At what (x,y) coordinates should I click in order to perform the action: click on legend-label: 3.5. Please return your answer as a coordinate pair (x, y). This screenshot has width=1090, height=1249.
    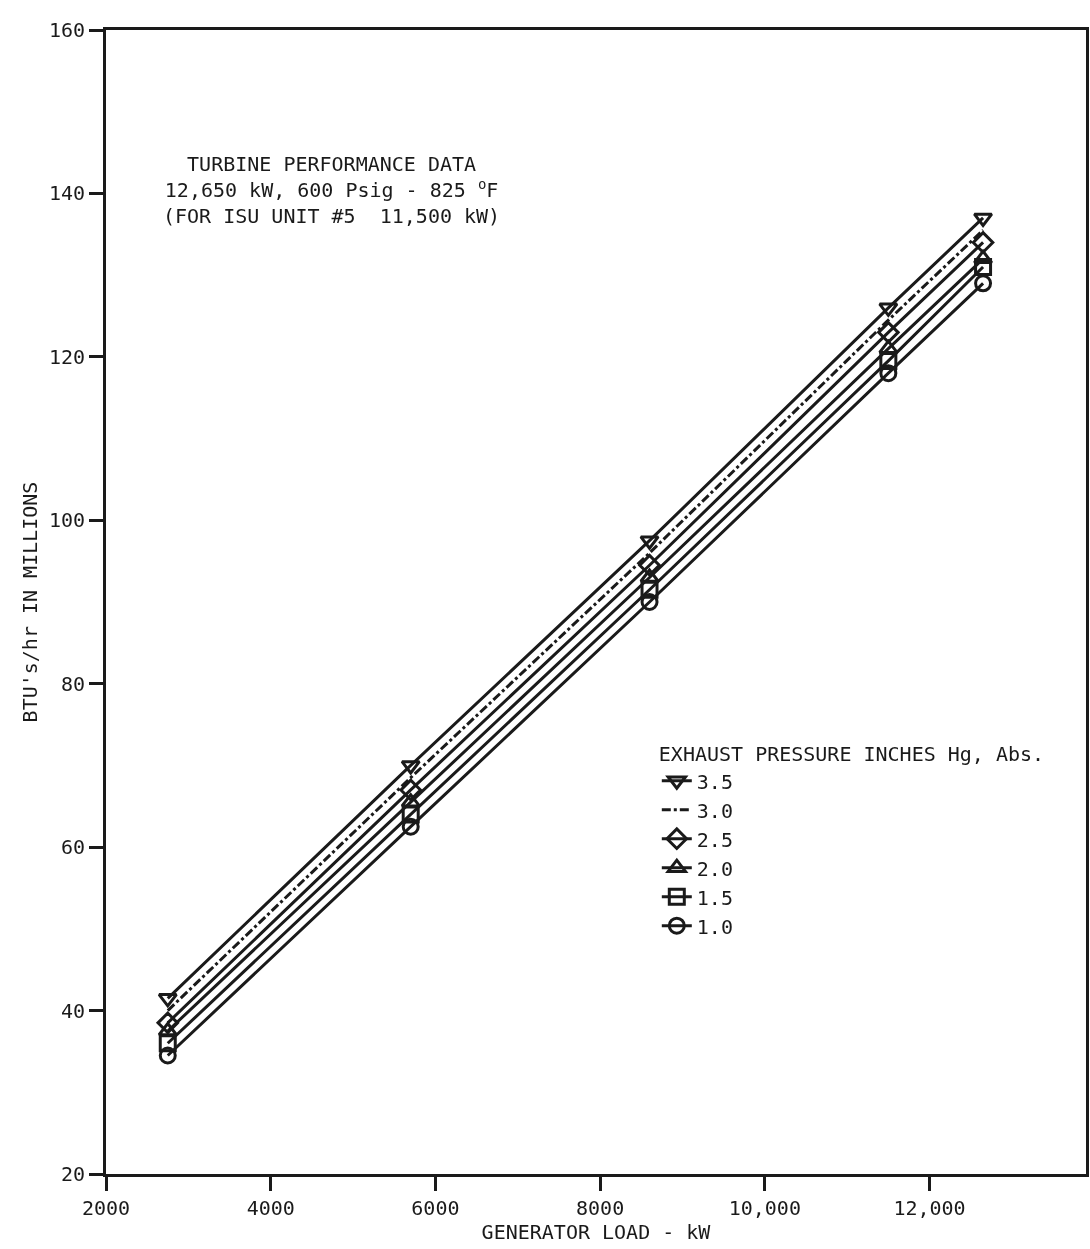
    Looking at the image, I should click on (714, 781).